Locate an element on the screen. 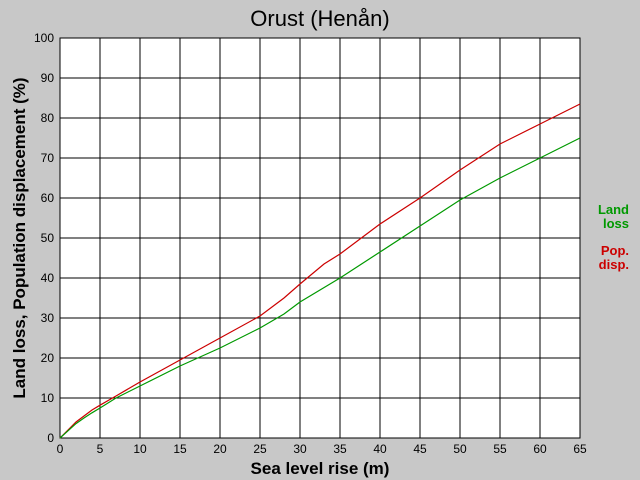 This screenshot has width=640, height=480. x-tick-label: 35 is located at coordinates (340, 449).